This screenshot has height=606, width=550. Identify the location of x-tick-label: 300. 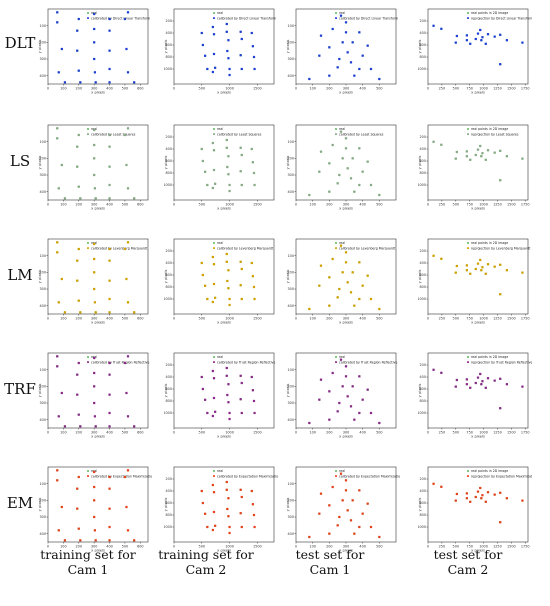
(94, 319).